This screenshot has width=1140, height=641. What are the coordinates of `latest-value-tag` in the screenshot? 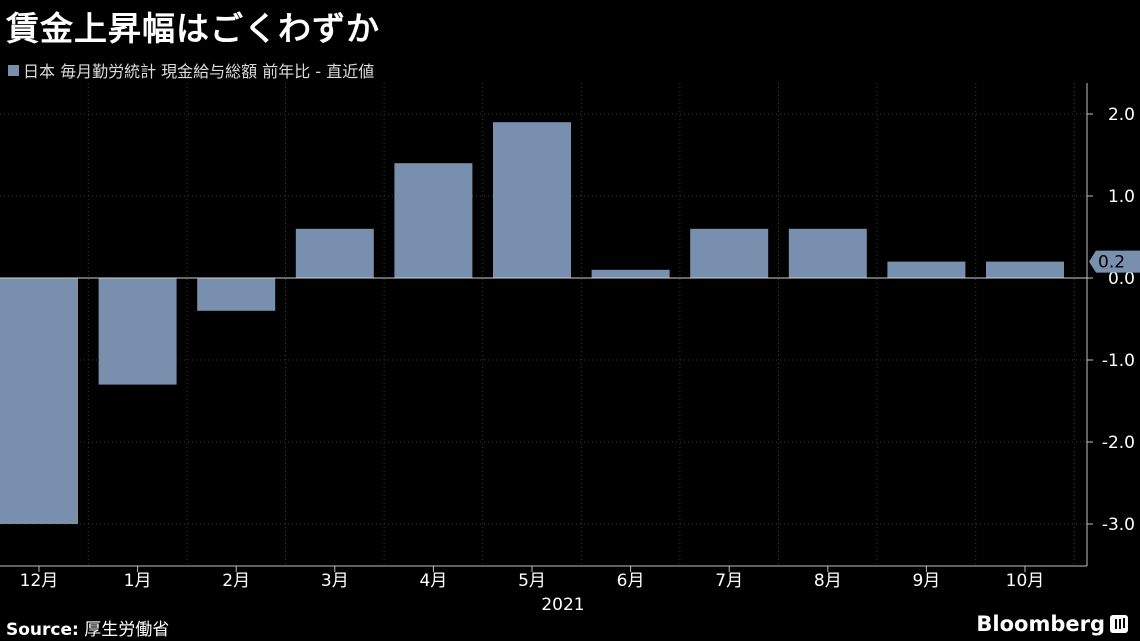 It's located at (1114, 261).